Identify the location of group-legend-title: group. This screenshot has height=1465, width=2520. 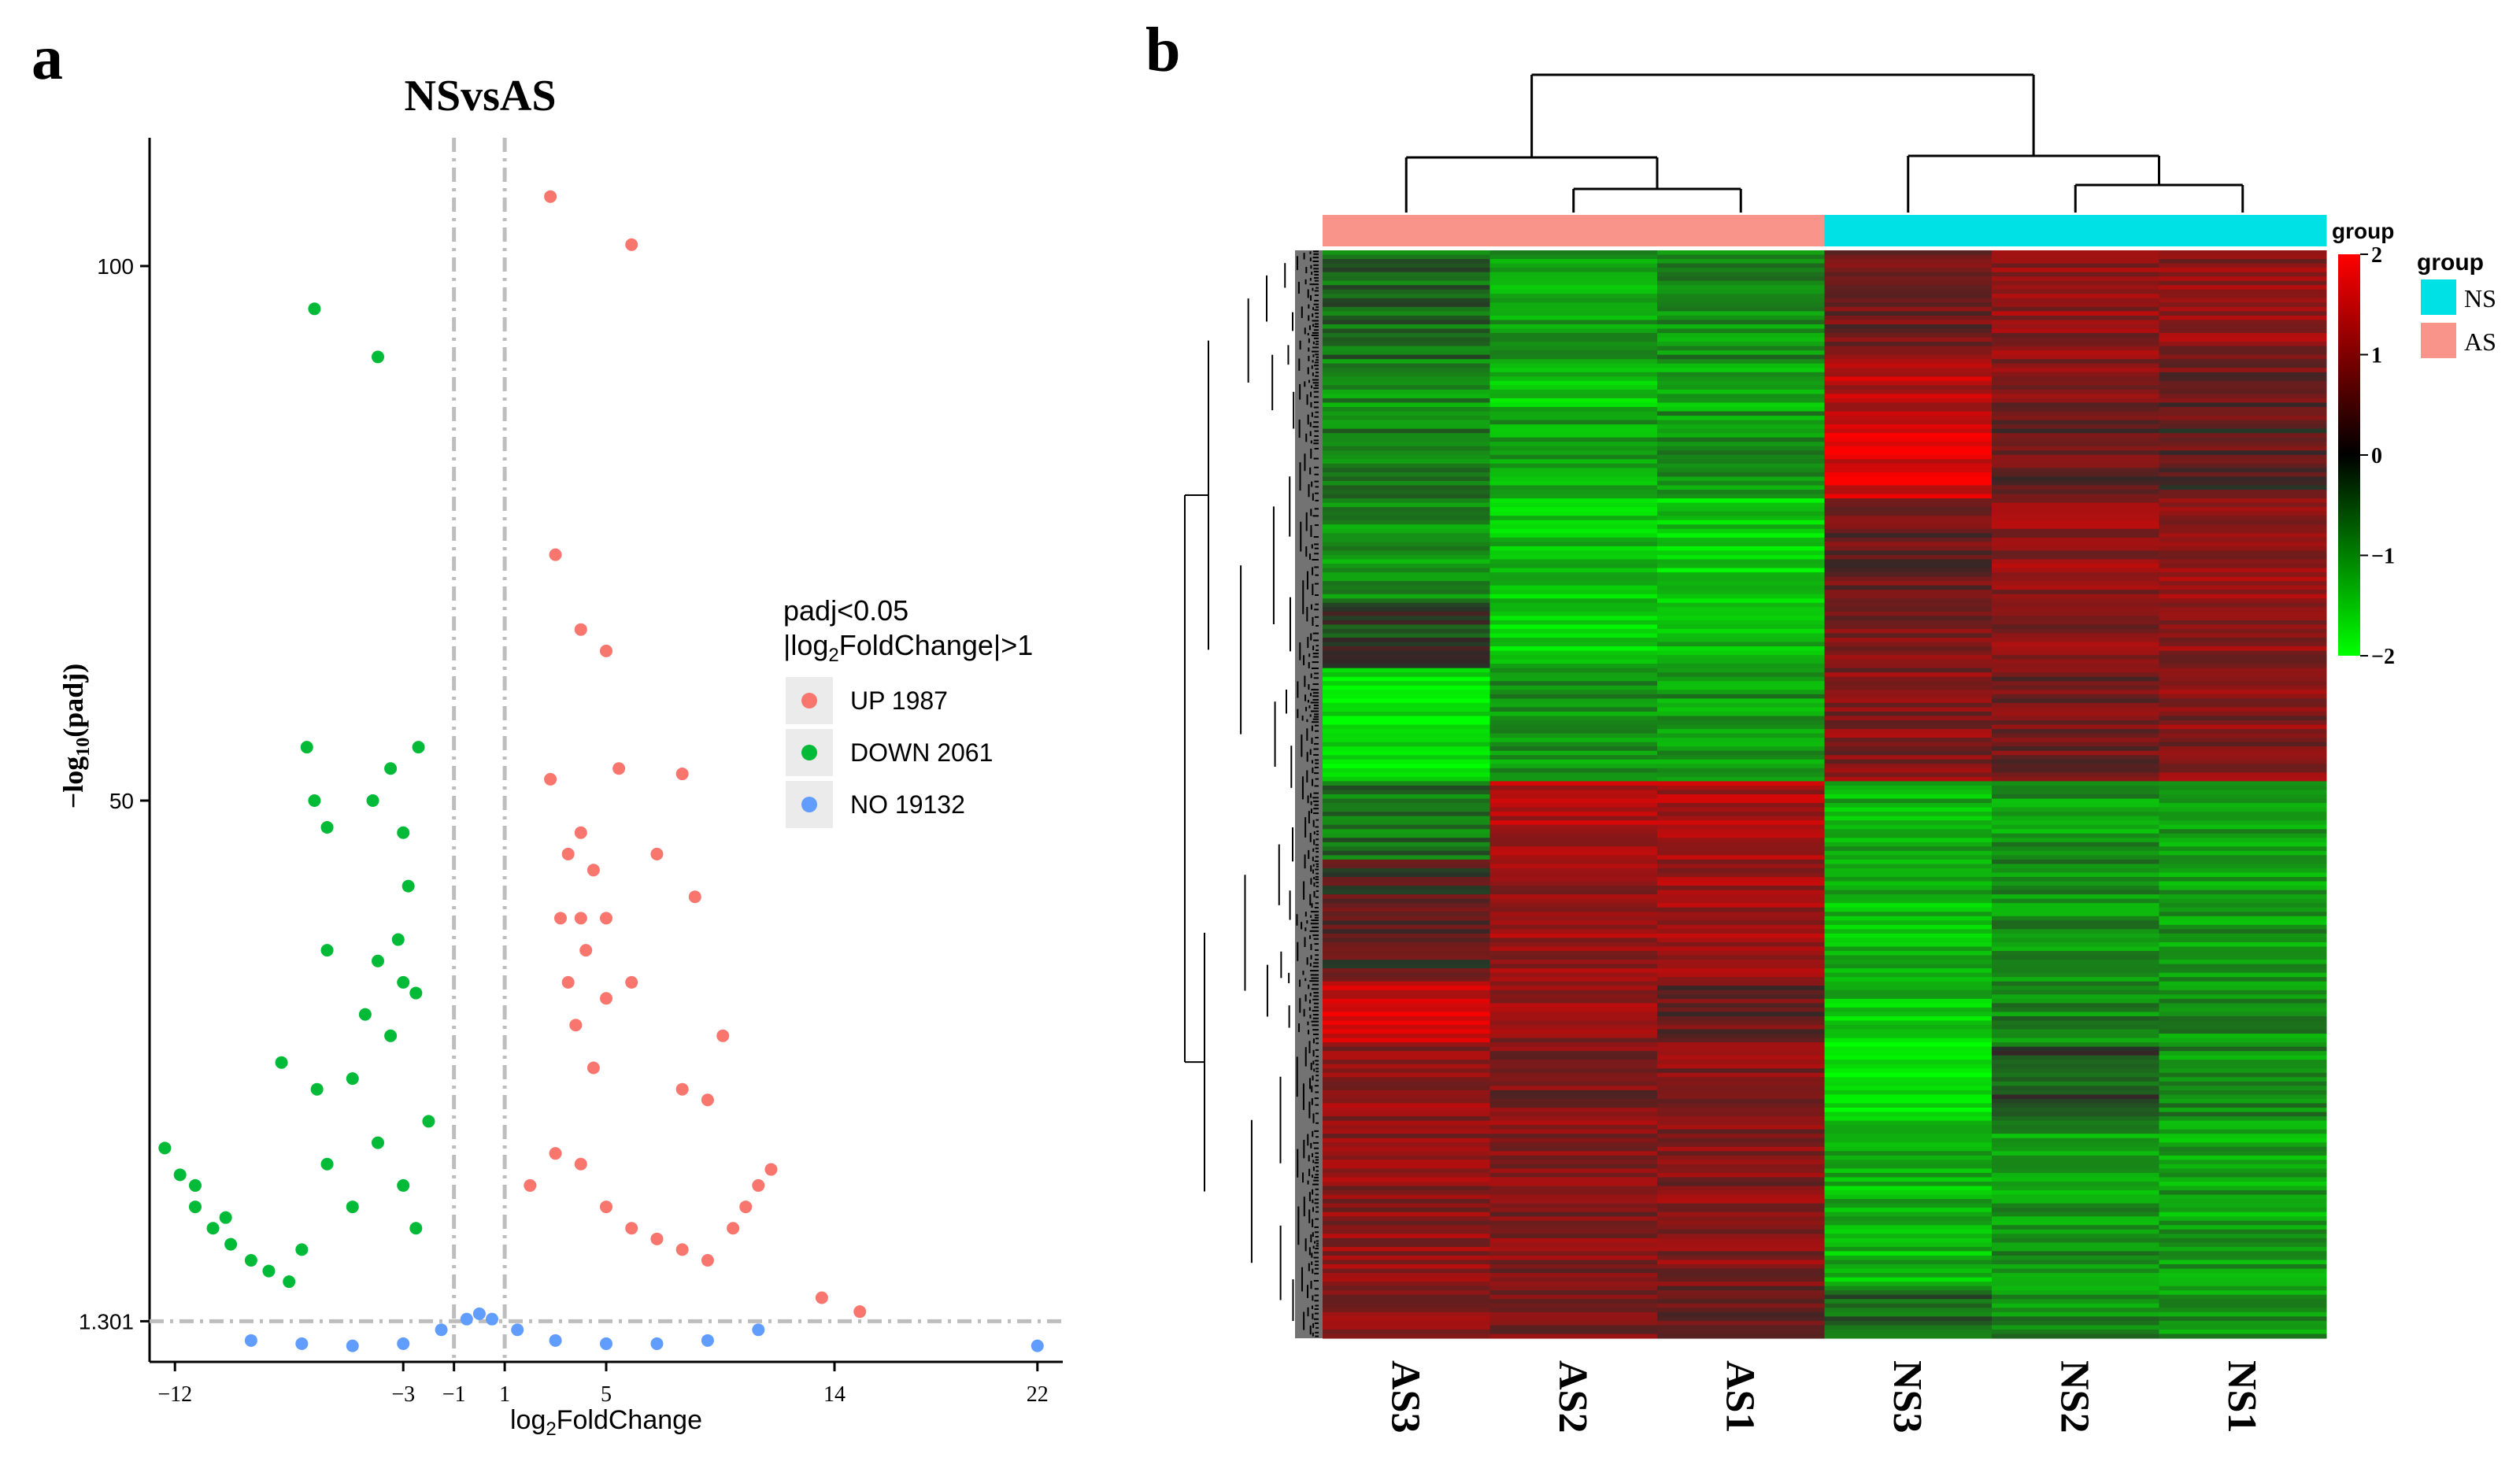
(2450, 263).